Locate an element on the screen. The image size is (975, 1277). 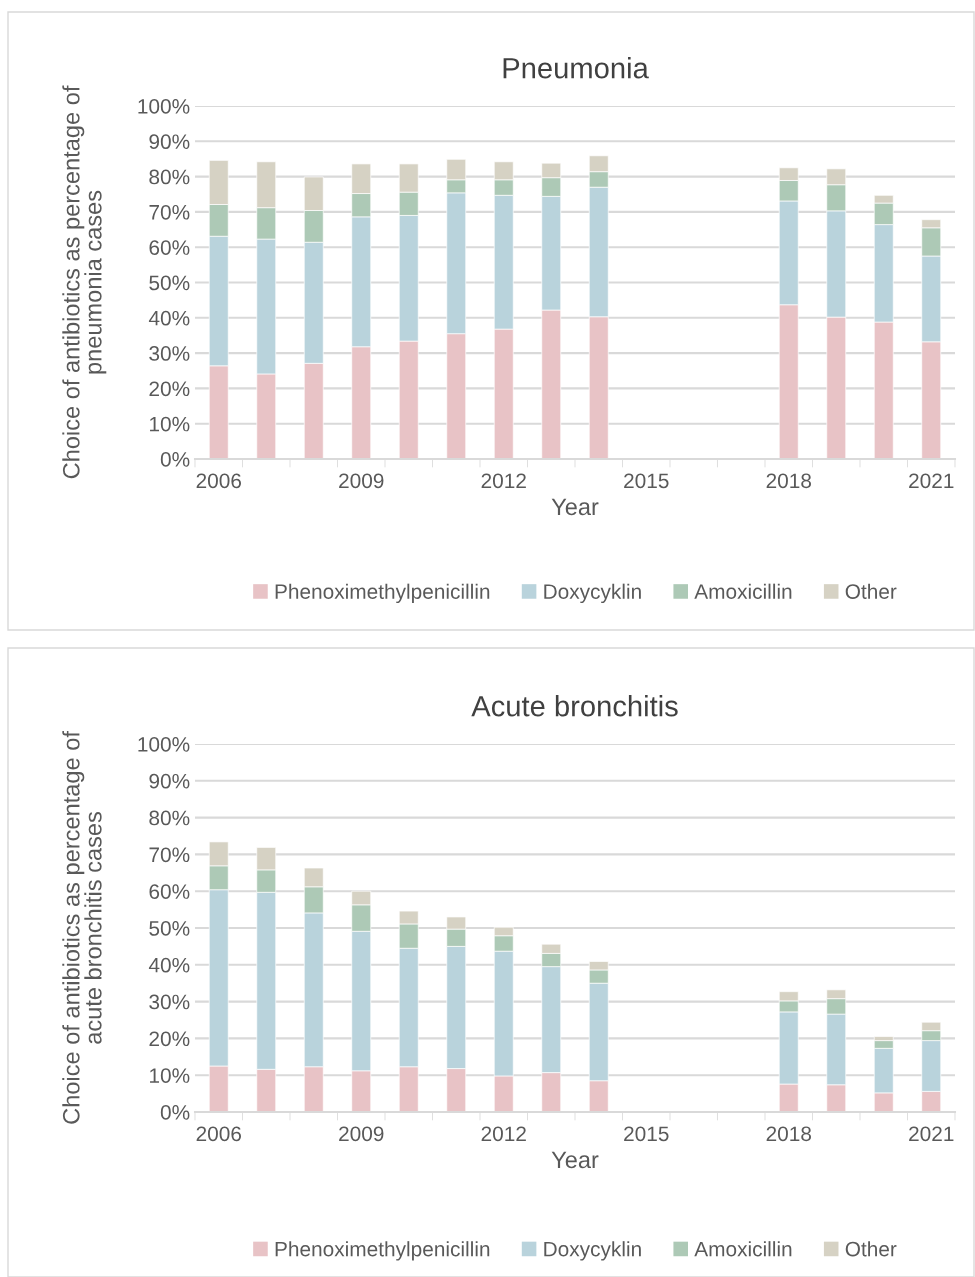
y-axis-title: Choice of antibiotics as percentage of acute bronchitis cases is located at coordinates (82, 927).